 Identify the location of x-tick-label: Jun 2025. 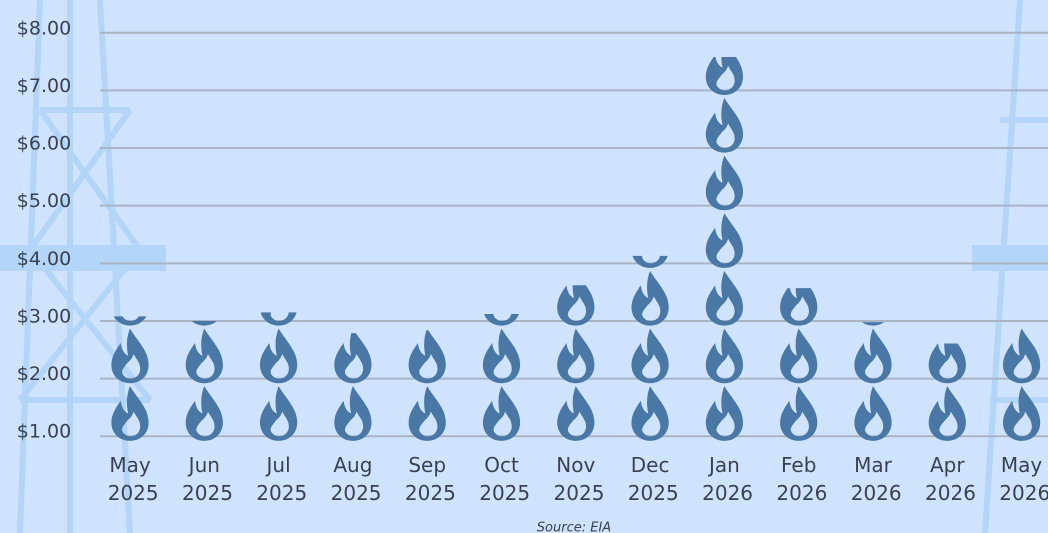
(204, 479).